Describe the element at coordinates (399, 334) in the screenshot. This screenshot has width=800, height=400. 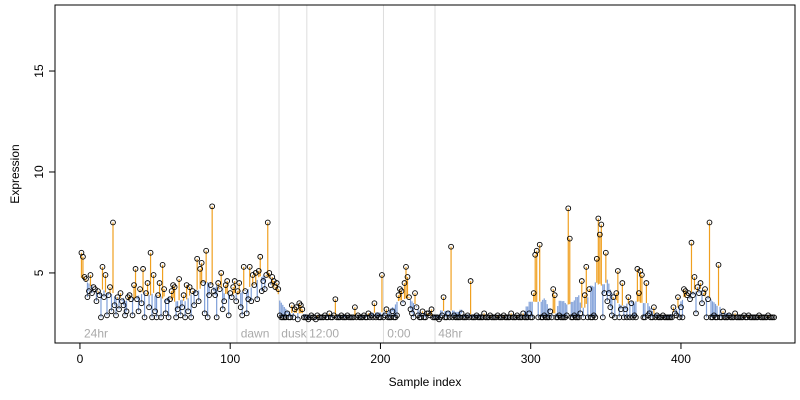
I see `annotation: 0:00` at that location.